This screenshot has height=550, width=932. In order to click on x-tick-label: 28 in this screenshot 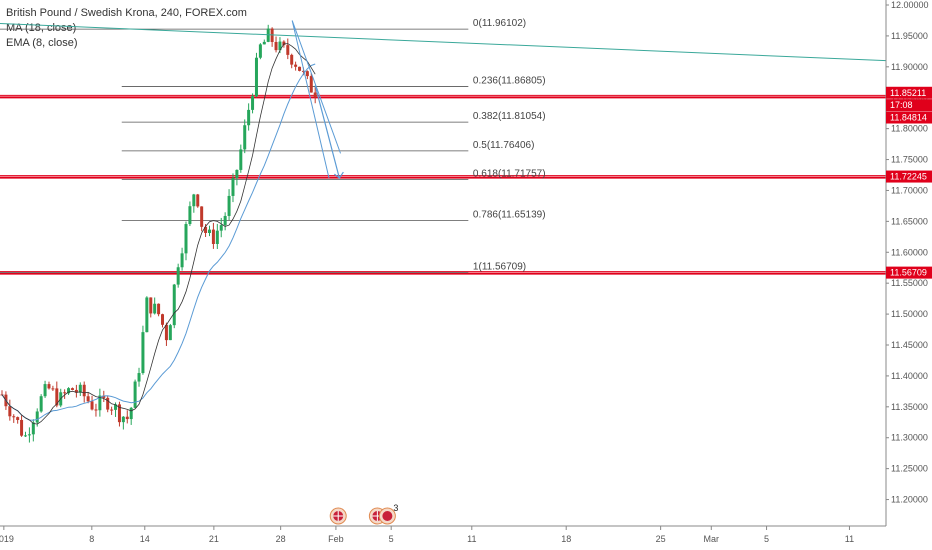, I will do `click(281, 539)`.